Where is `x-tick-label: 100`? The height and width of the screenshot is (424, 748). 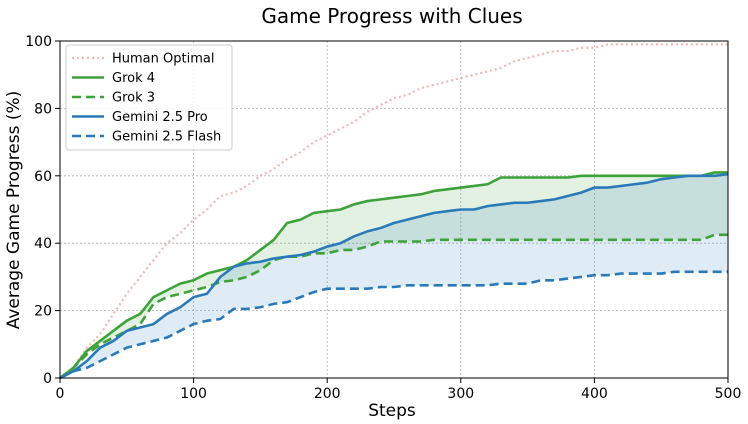 x-tick-label: 100 is located at coordinates (193, 394).